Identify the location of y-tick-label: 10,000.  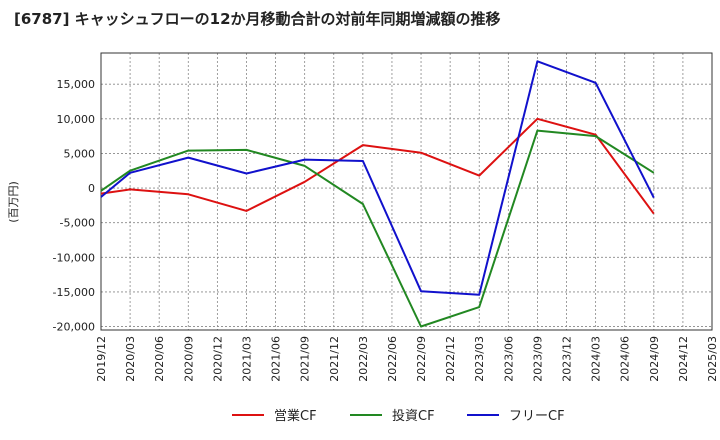
(76, 119).